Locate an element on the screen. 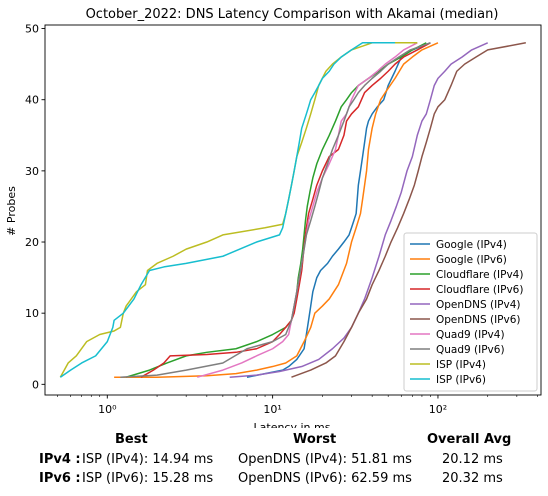  legend-label-quad9-ipv6: Quad9 (IPv6) is located at coordinates (470, 350).